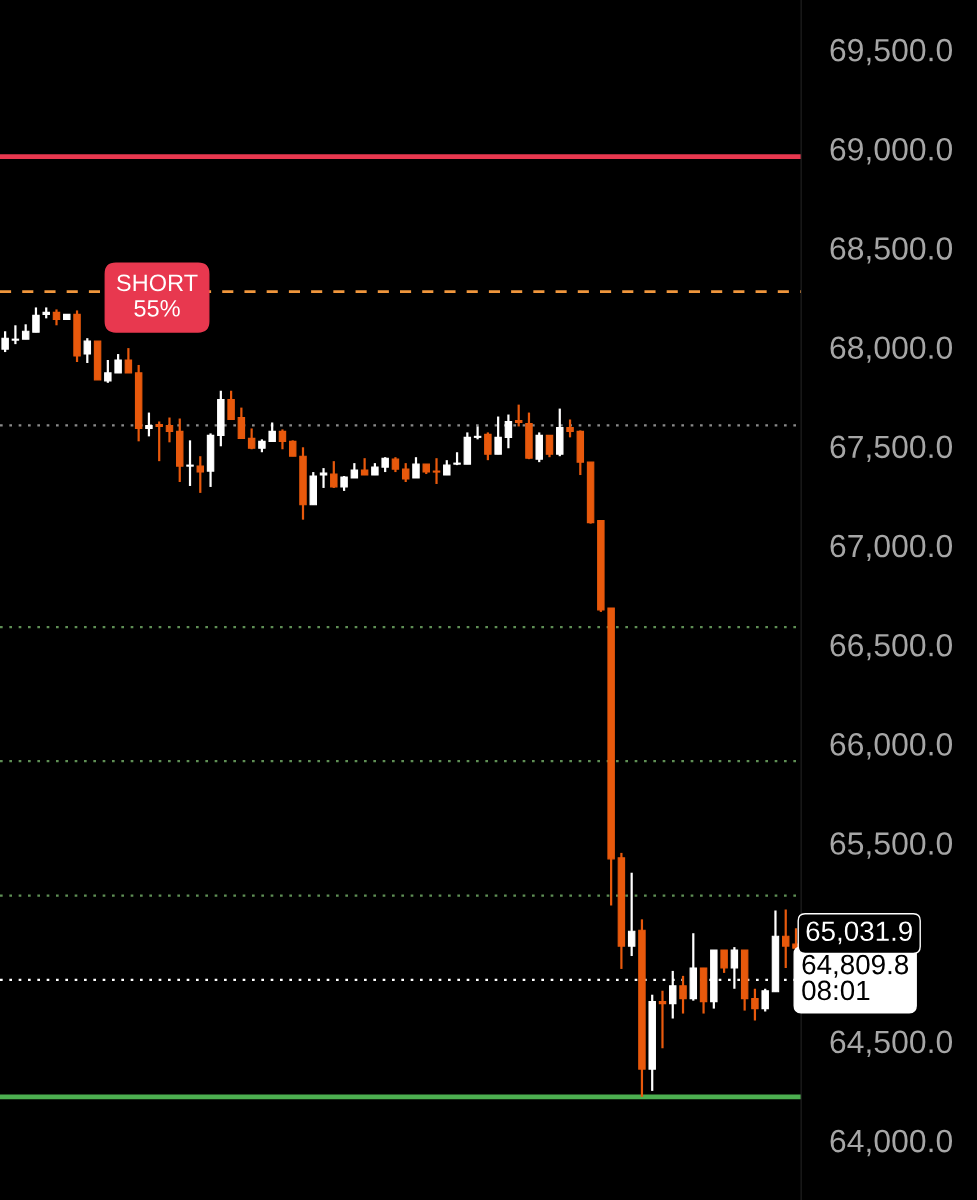 This screenshot has width=977, height=1200. I want to click on y-tick-label: 69,500.0, so click(891, 52).